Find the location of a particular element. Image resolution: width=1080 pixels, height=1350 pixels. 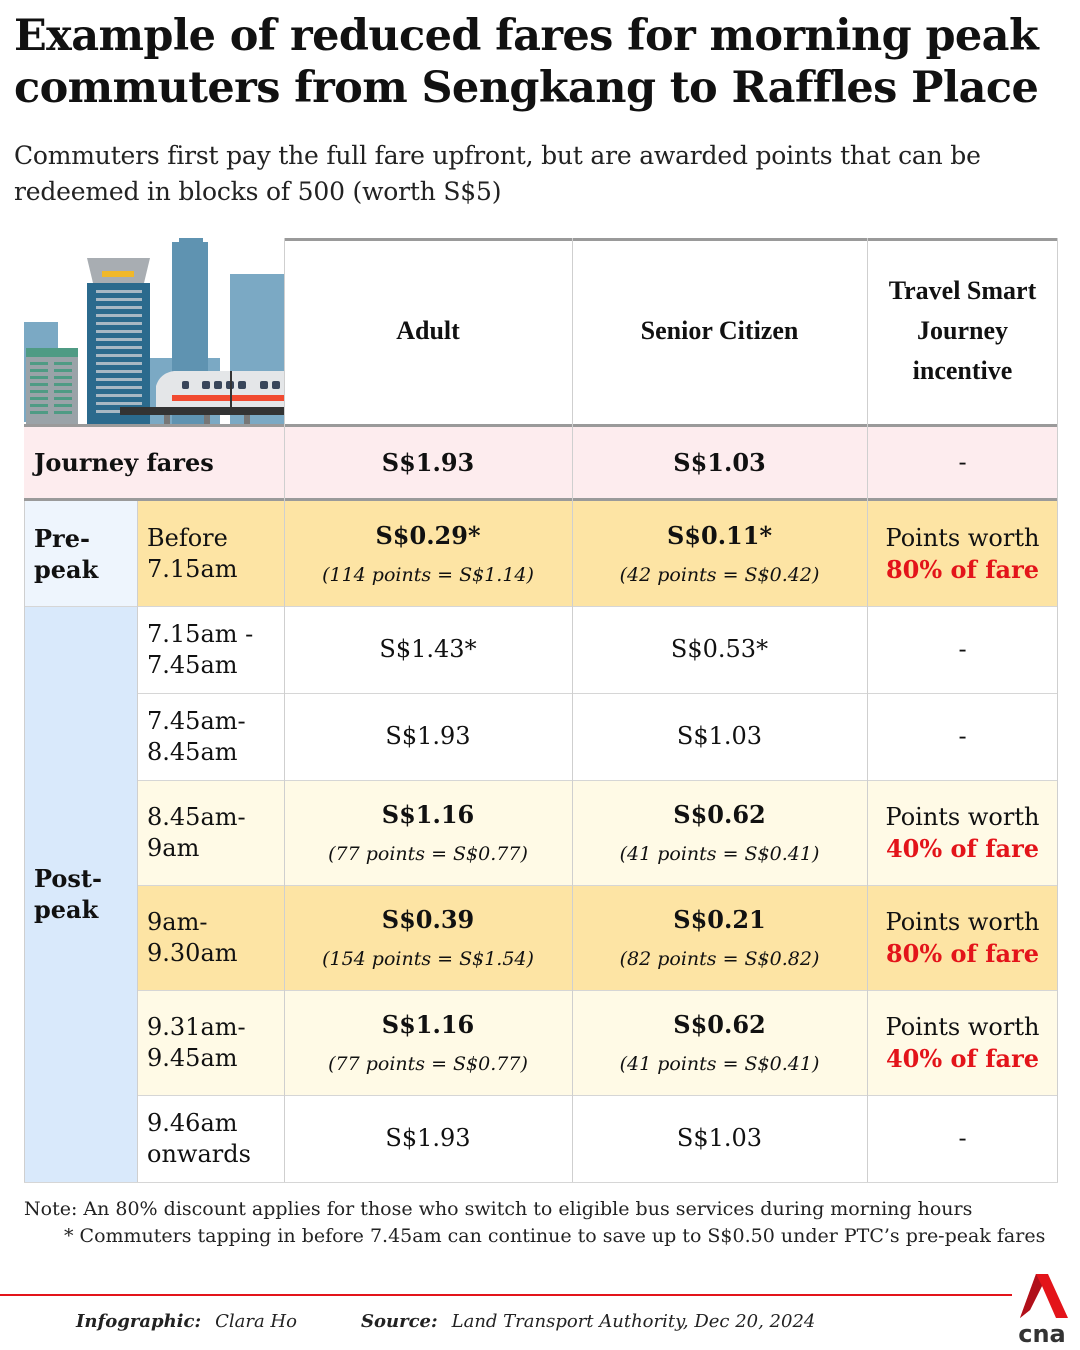

cna-logo-icon: cna is located at coordinates (1043, 1309).